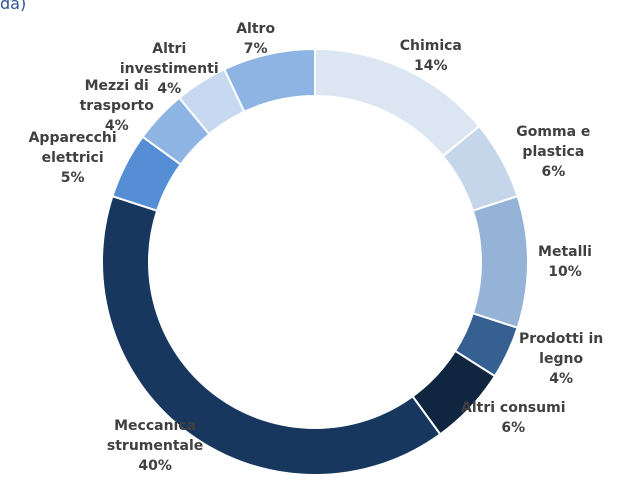 Image resolution: width=625 pixels, height=481 pixels. Describe the element at coordinates (155, 466) in the screenshot. I see `value-label: 40%` at that location.